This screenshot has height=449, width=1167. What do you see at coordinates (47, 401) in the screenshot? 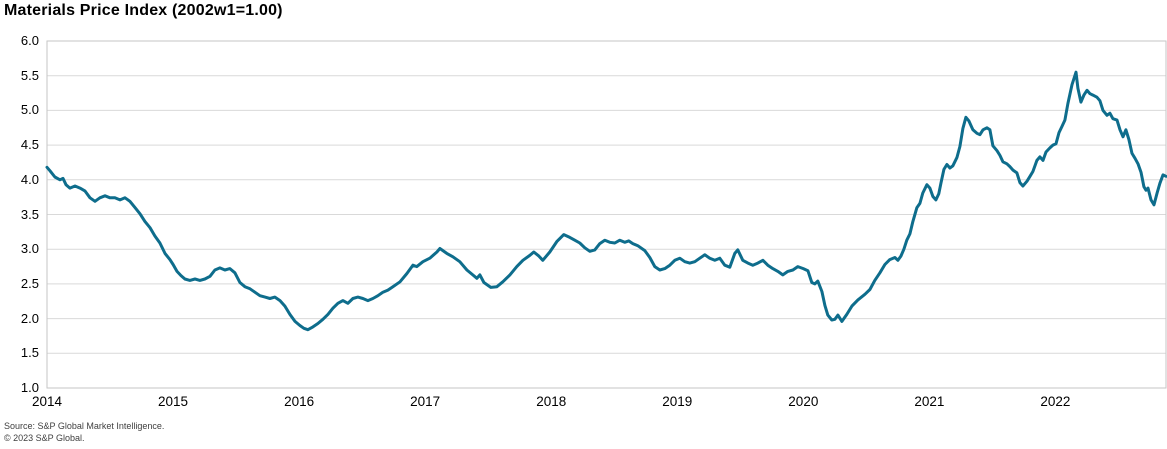
I see `x-axis-label: 2014` at bounding box center [47, 401].